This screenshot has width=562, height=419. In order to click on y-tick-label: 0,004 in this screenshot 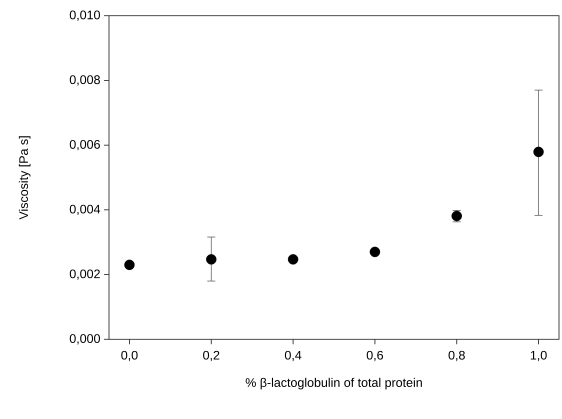, I will do `click(85, 210)`.